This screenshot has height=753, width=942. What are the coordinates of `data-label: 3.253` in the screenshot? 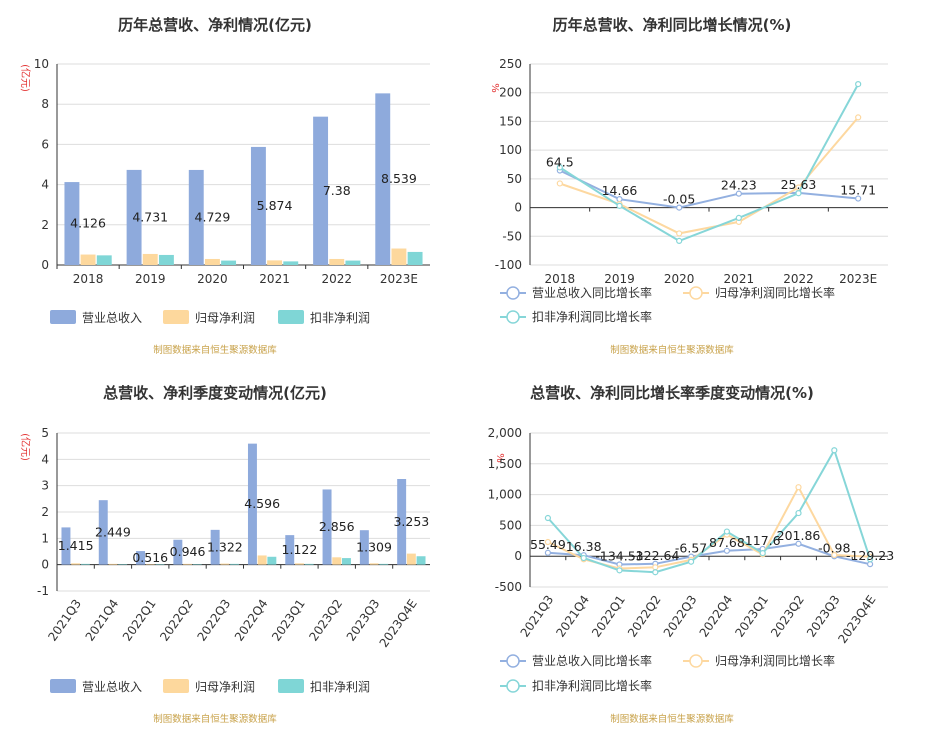 It's located at (411, 521).